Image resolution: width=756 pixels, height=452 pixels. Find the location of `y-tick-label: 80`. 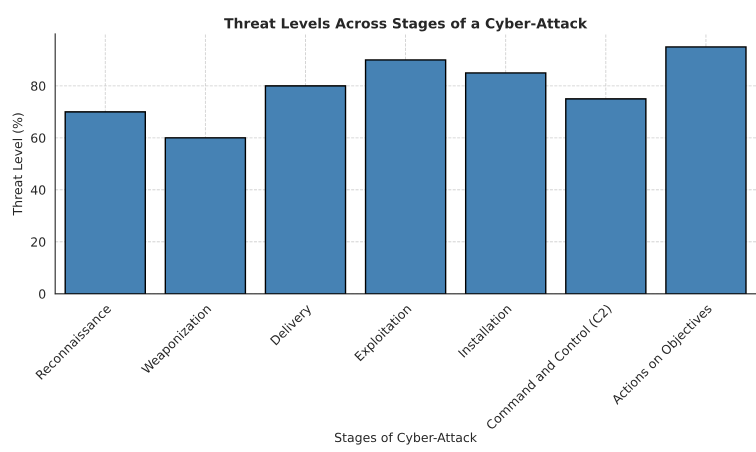

y-tick-label: 80 is located at coordinates (38, 86).